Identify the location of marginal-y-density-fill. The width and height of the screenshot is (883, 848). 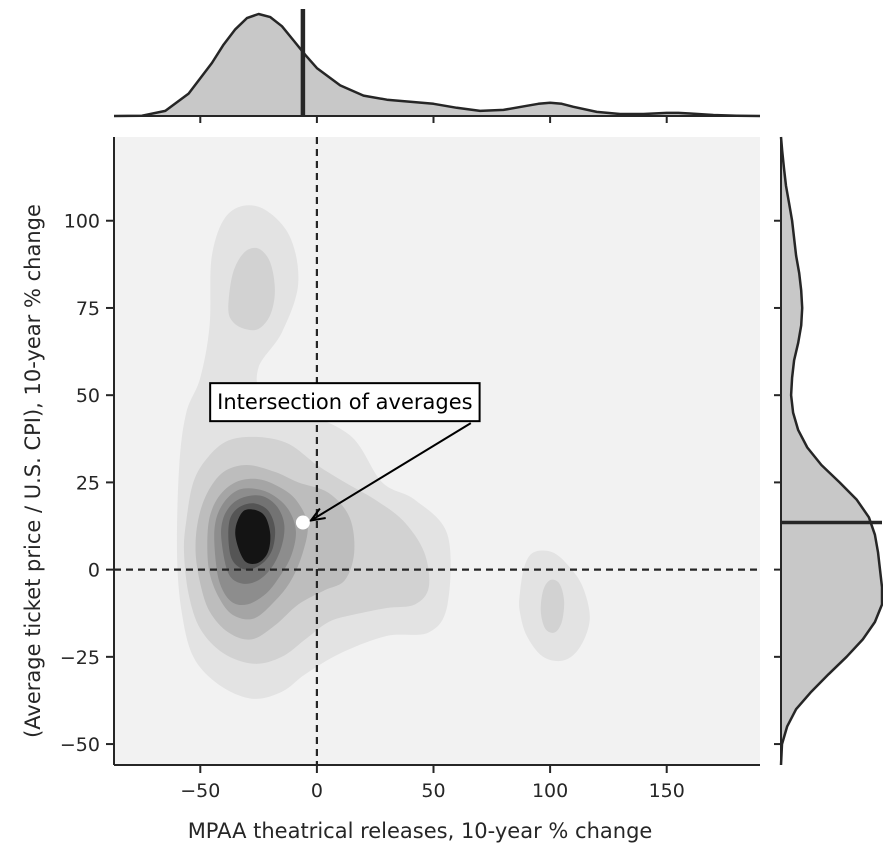
(831, 451).